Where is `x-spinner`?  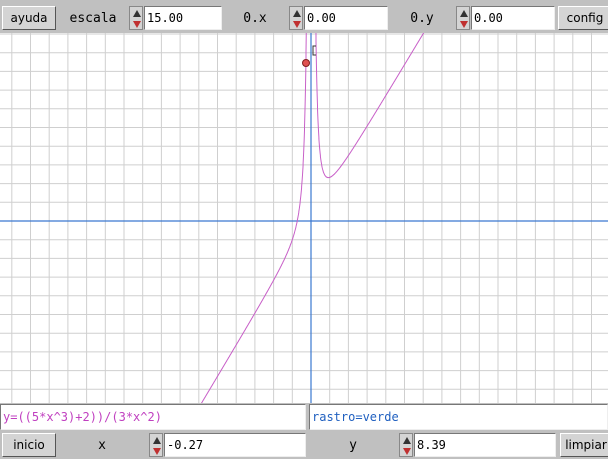 x-spinner is located at coordinates (156, 445).